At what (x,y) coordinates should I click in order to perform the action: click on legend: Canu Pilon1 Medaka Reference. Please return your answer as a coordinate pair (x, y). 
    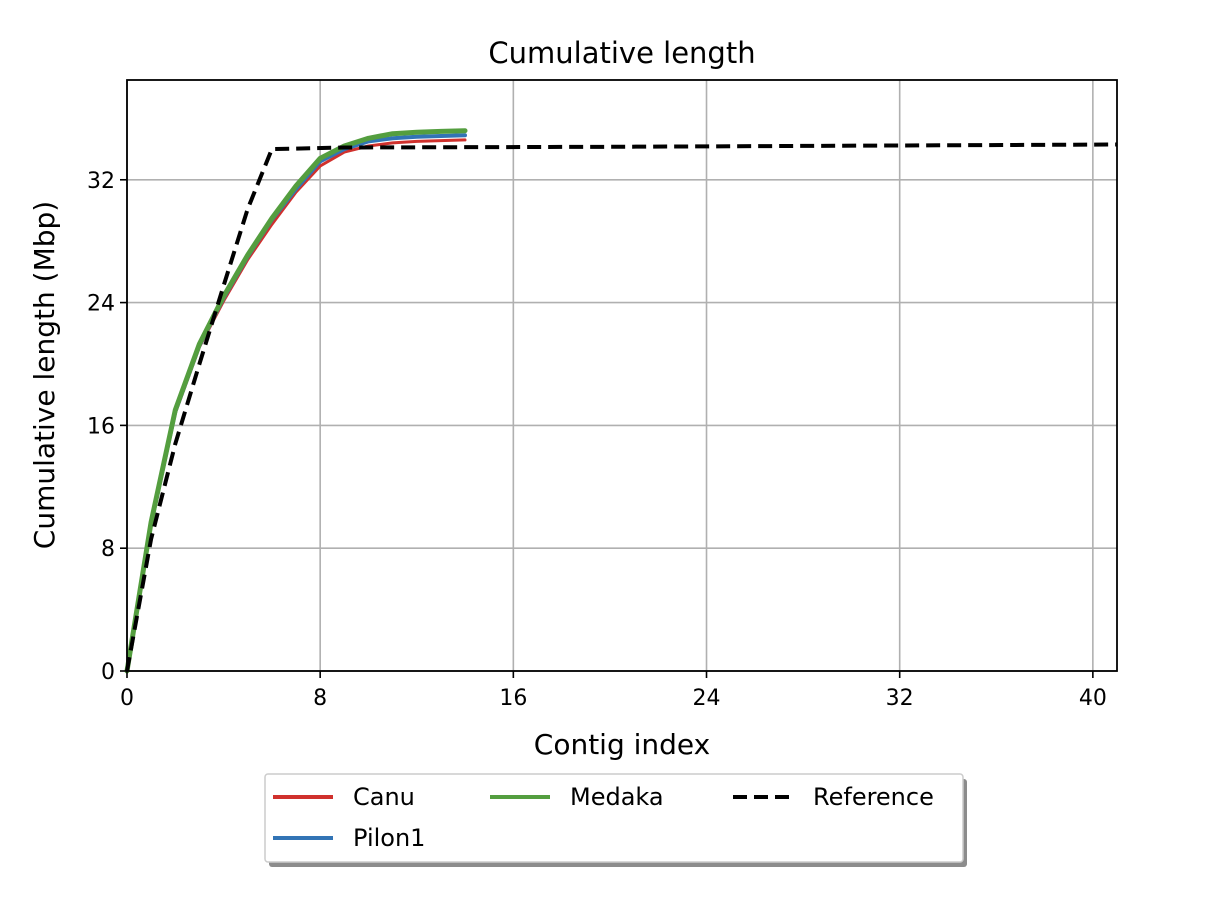
    Looking at the image, I should click on (615, 820).